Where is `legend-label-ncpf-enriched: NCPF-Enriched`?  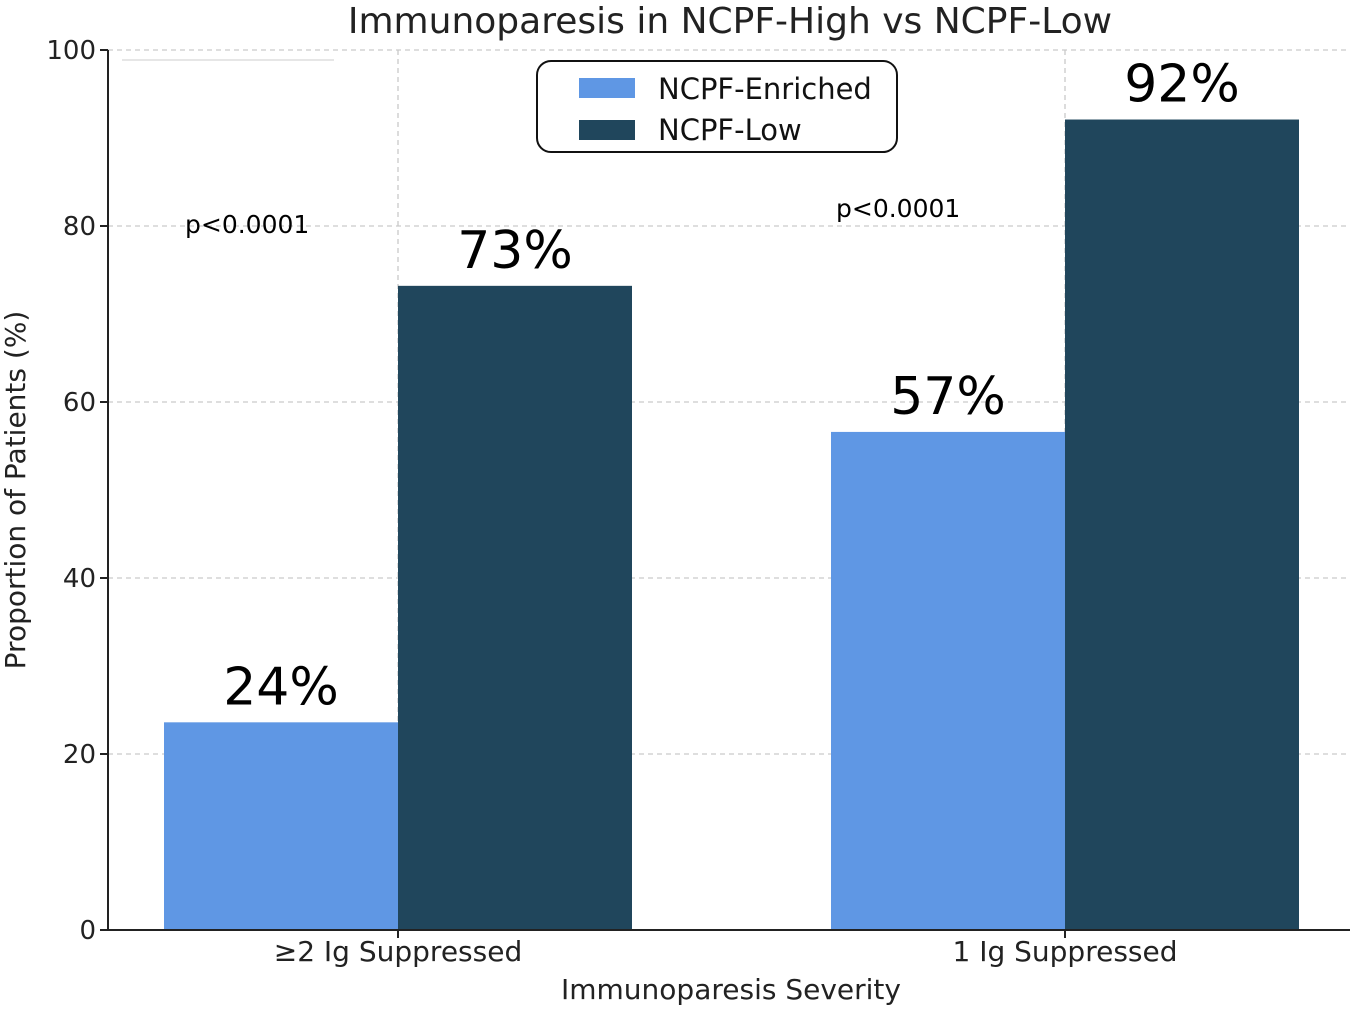 legend-label-ncpf-enriched: NCPF-Enriched is located at coordinates (765, 89).